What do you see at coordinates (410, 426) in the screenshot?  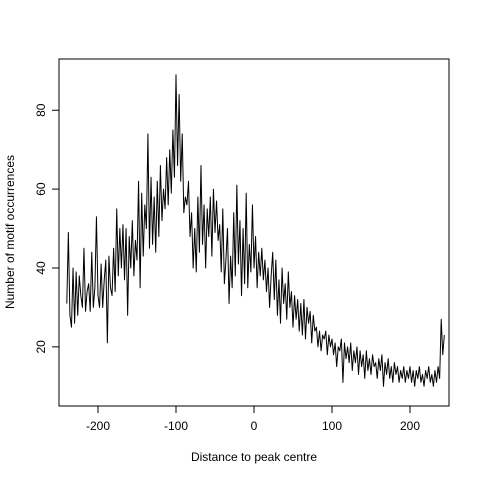 I see `x-tick-label: 200` at bounding box center [410, 426].